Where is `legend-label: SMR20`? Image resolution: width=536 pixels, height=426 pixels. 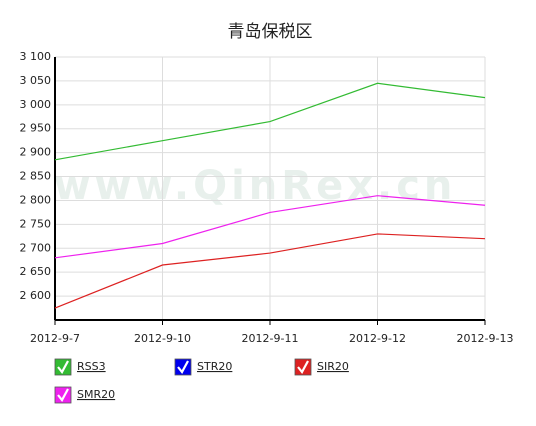
legend-label: SMR20 is located at coordinates (96, 394).